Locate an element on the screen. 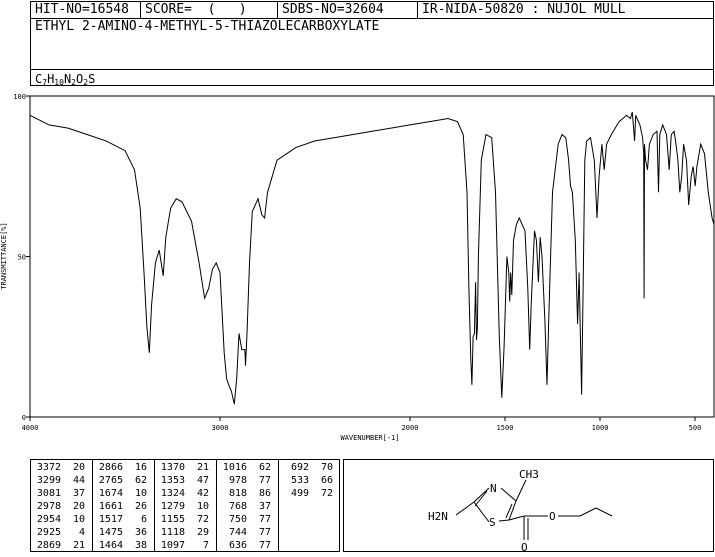 Image resolution: width=715 pixels, height=557 pixels. peak-wavenumber: 1464 is located at coordinates (110, 545).